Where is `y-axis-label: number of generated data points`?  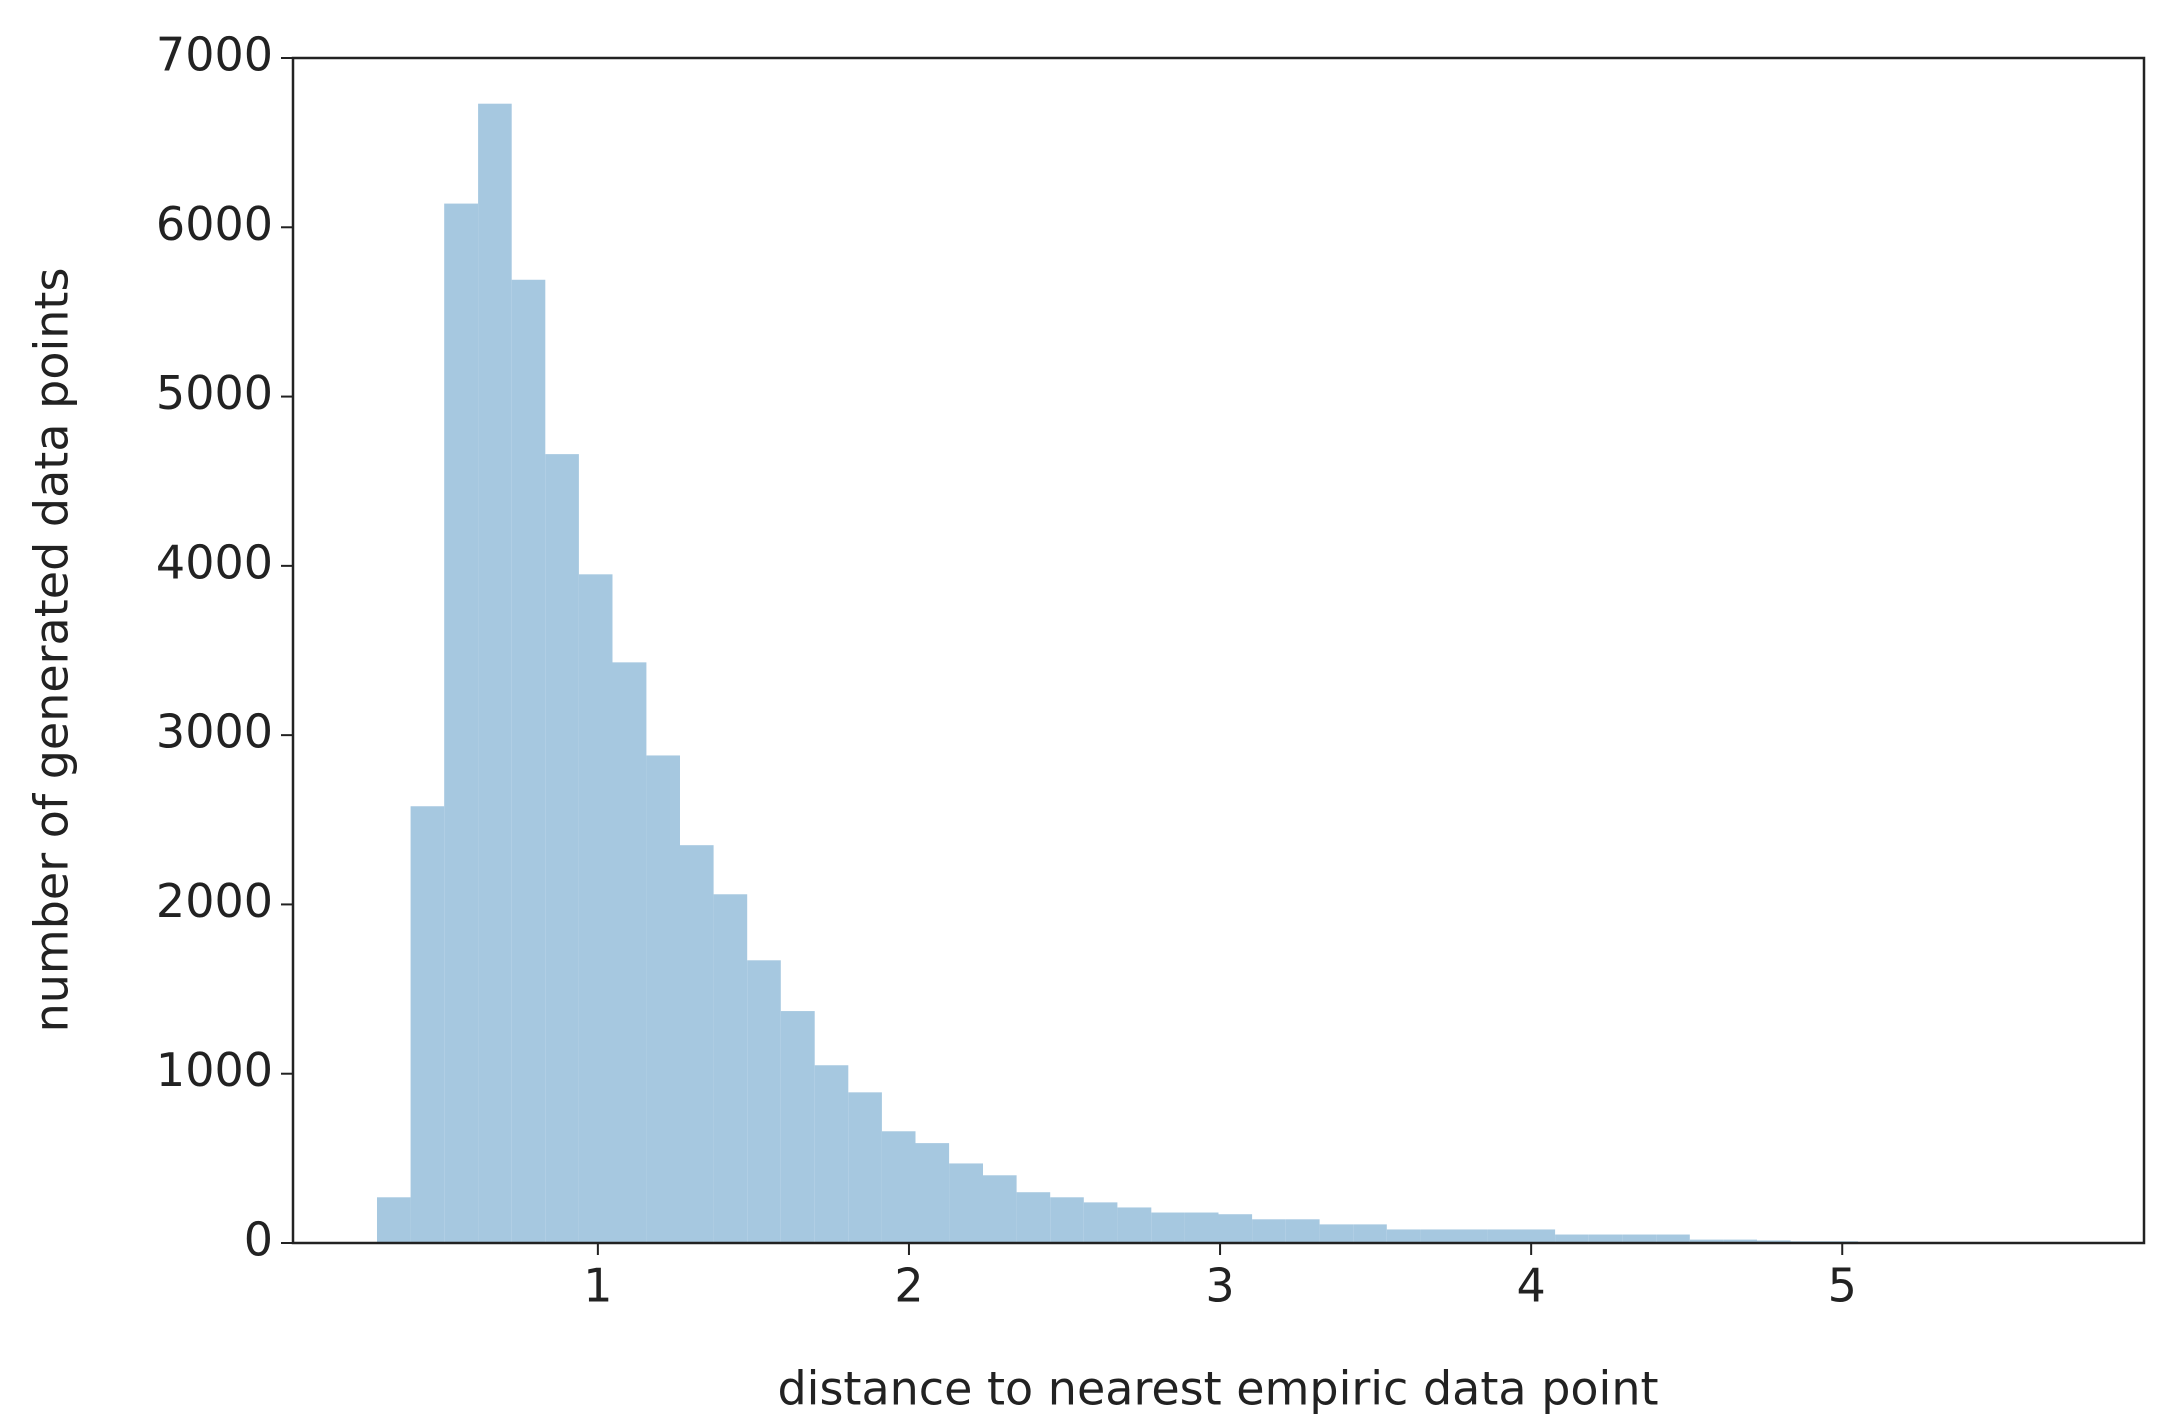 y-axis-label: number of generated data points is located at coordinates (52, 650).